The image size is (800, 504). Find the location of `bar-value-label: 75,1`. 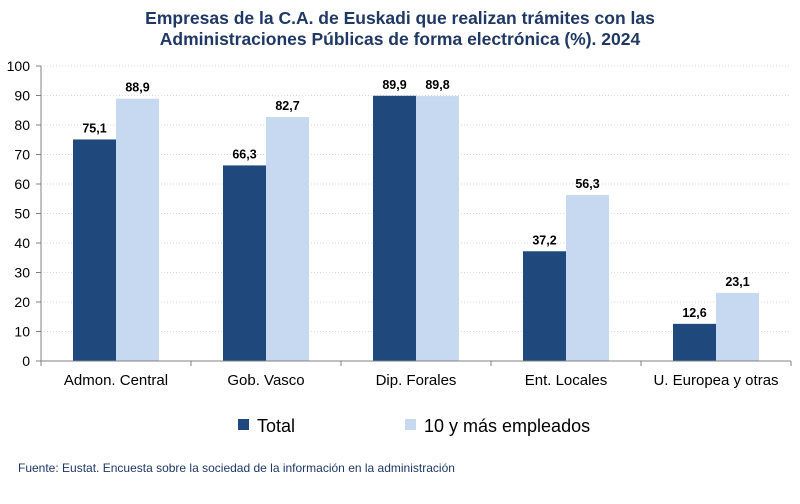

bar-value-label: 75,1 is located at coordinates (94, 128).